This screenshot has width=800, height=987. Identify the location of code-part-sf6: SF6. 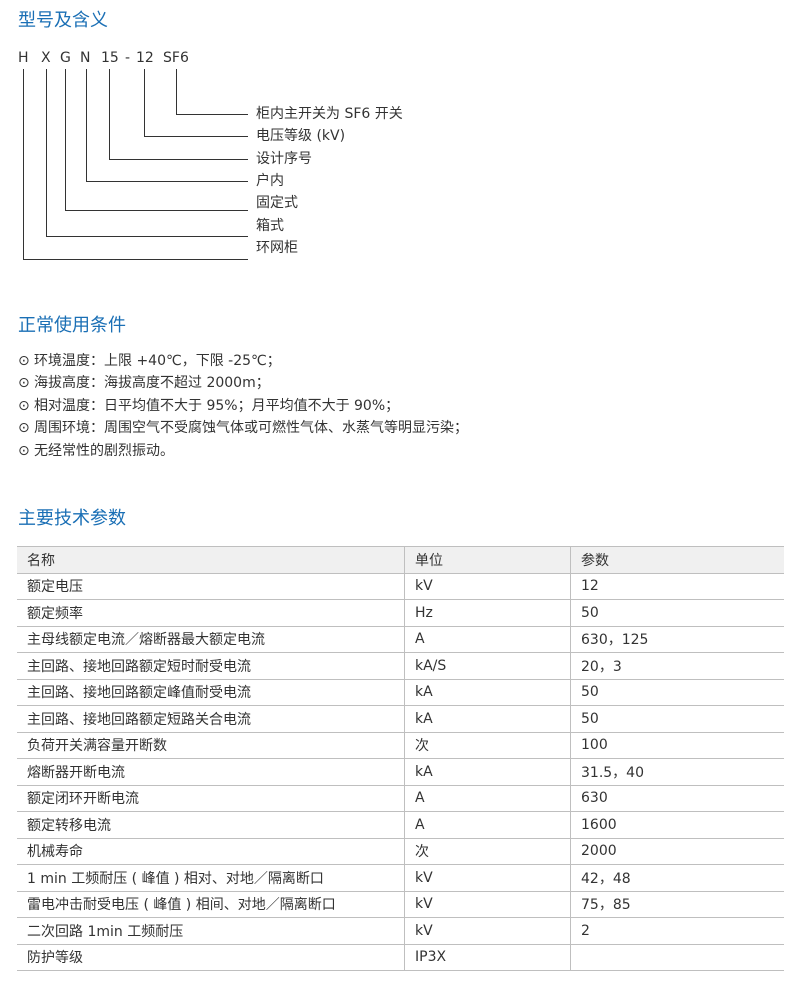
(176, 58).